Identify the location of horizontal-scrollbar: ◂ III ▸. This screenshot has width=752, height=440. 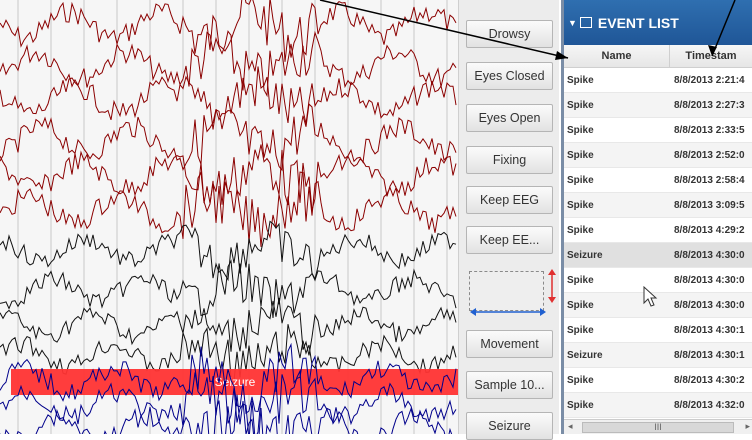
(658, 426).